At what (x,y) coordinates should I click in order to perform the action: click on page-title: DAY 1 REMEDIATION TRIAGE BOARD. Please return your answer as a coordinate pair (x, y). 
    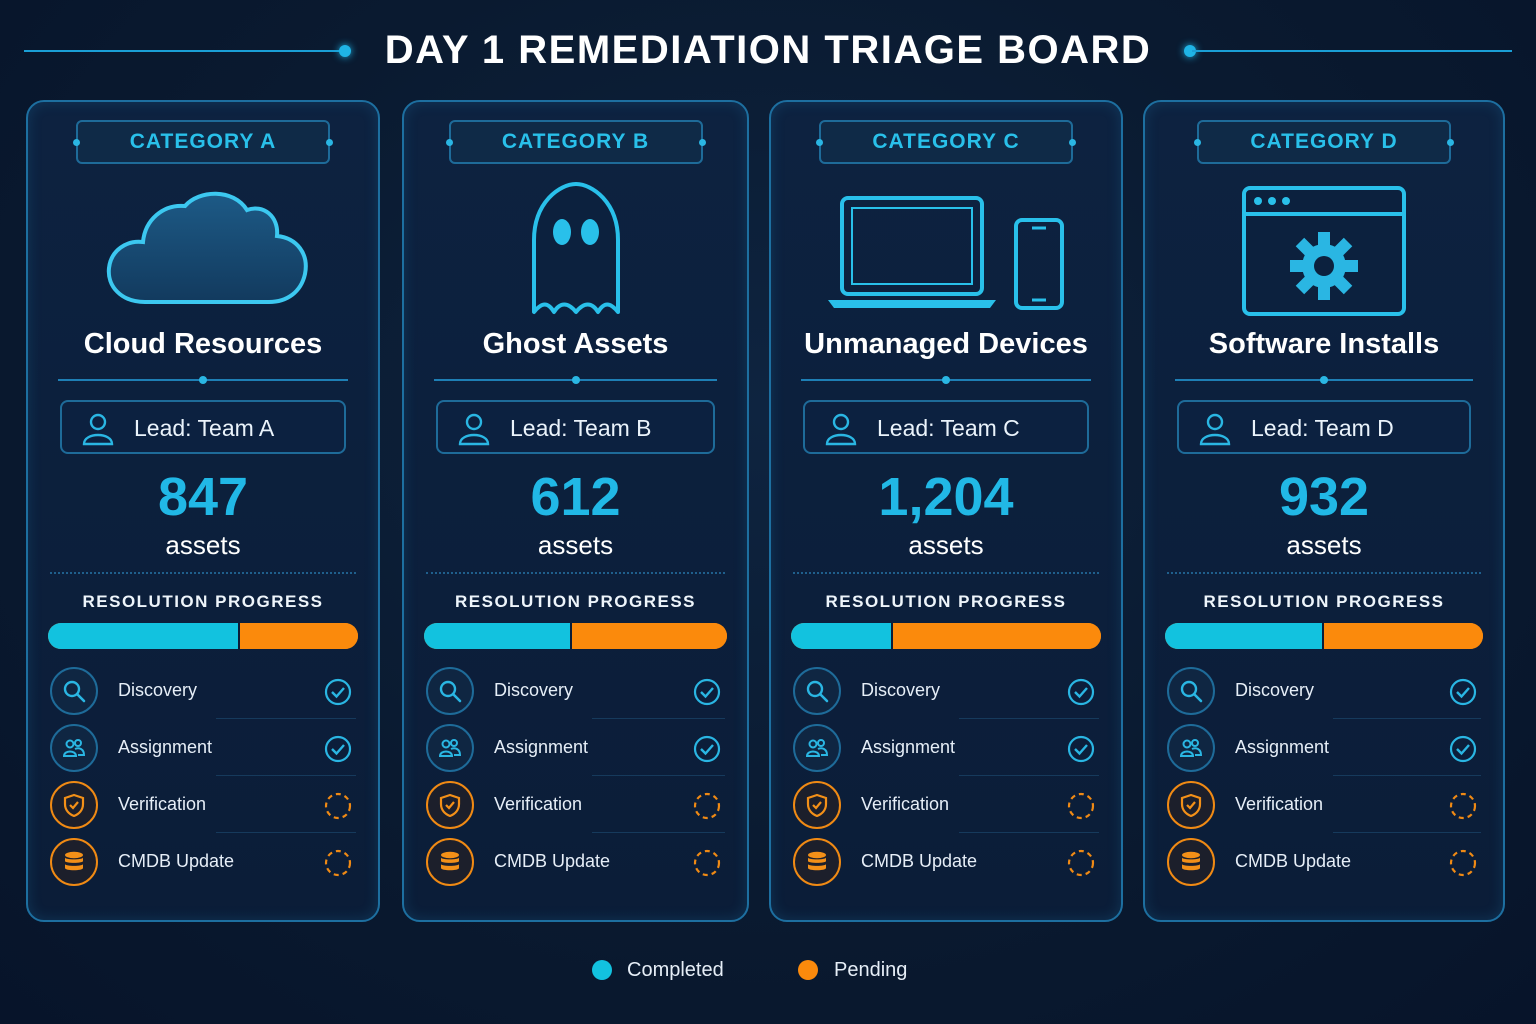
    Looking at the image, I should click on (768, 50).